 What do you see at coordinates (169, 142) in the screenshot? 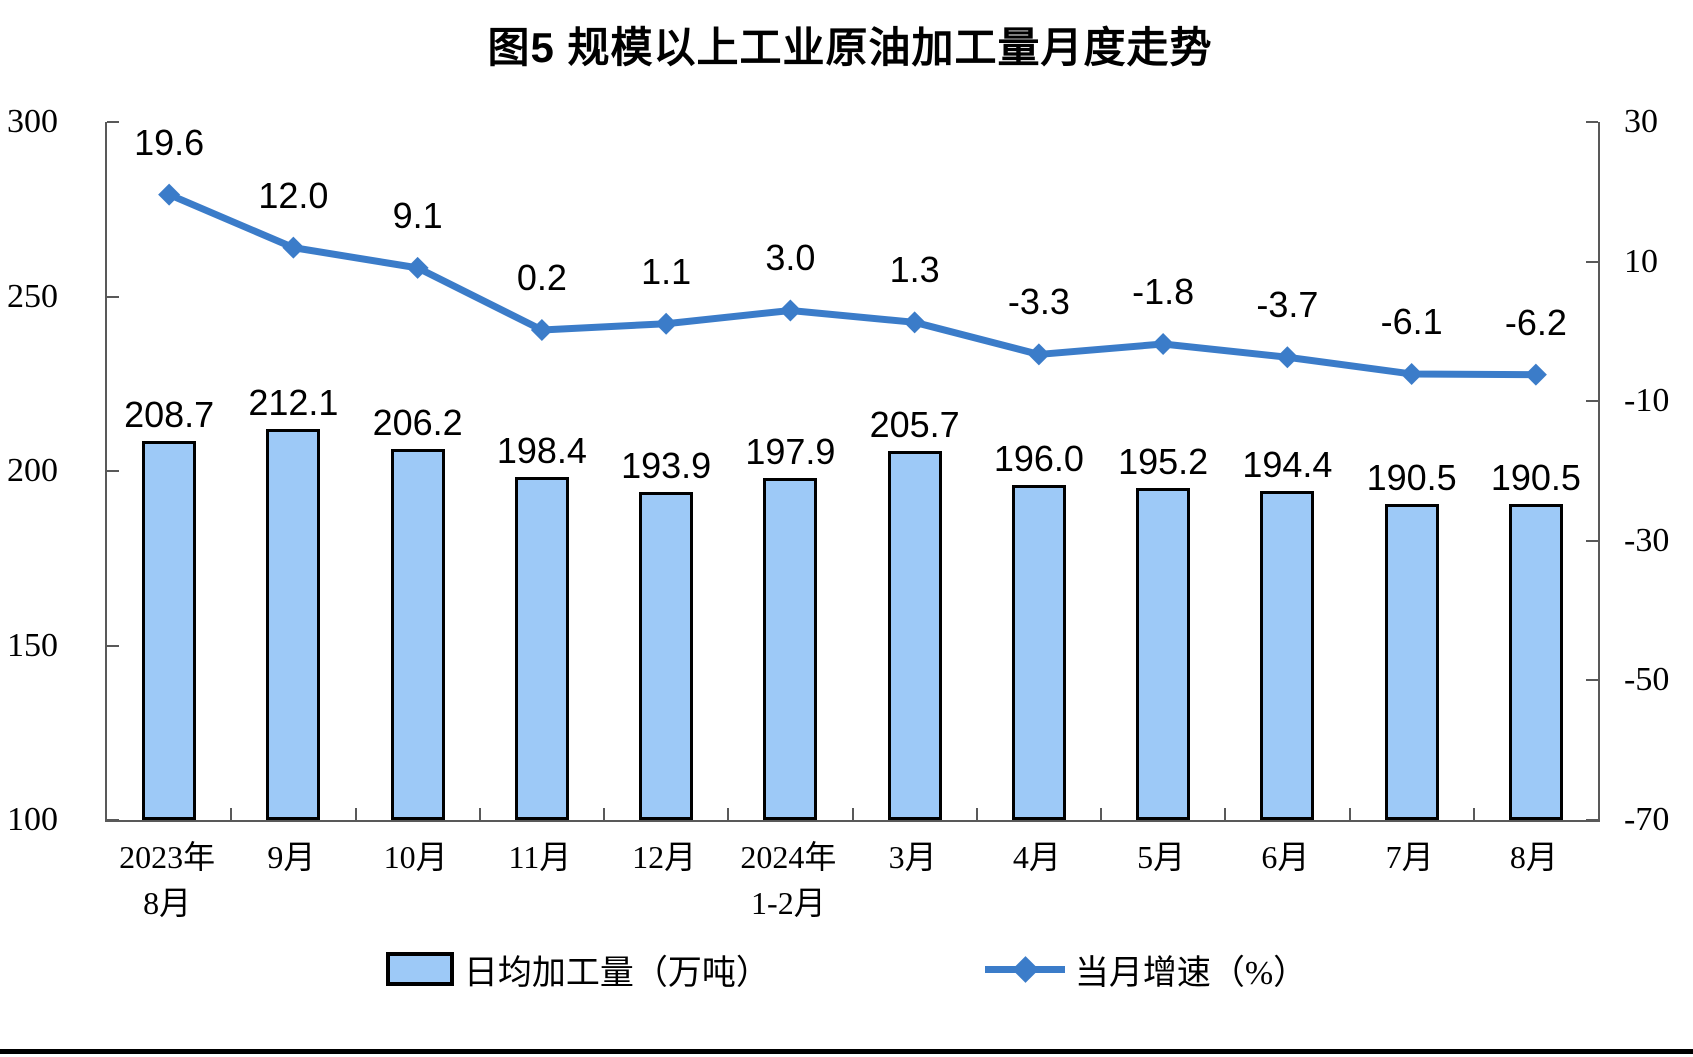
I see `line-value-label: 19.6` at bounding box center [169, 142].